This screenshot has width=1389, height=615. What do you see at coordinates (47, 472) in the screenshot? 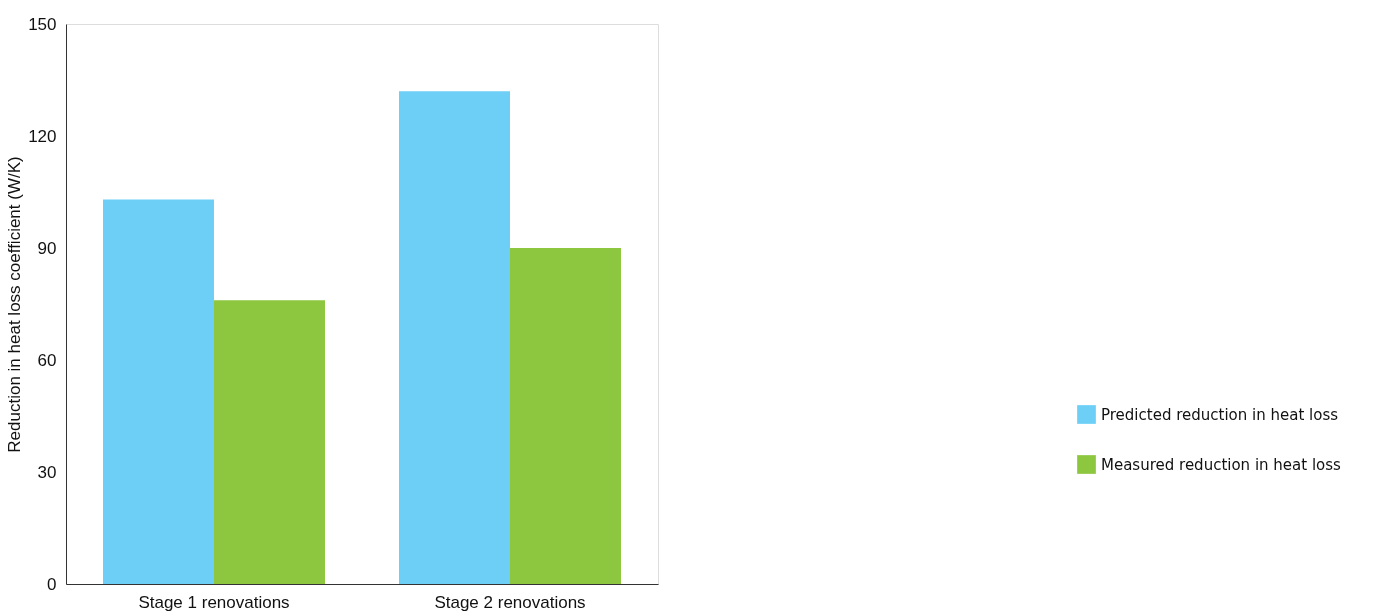
I see `y-tick-label: 30` at bounding box center [47, 472].